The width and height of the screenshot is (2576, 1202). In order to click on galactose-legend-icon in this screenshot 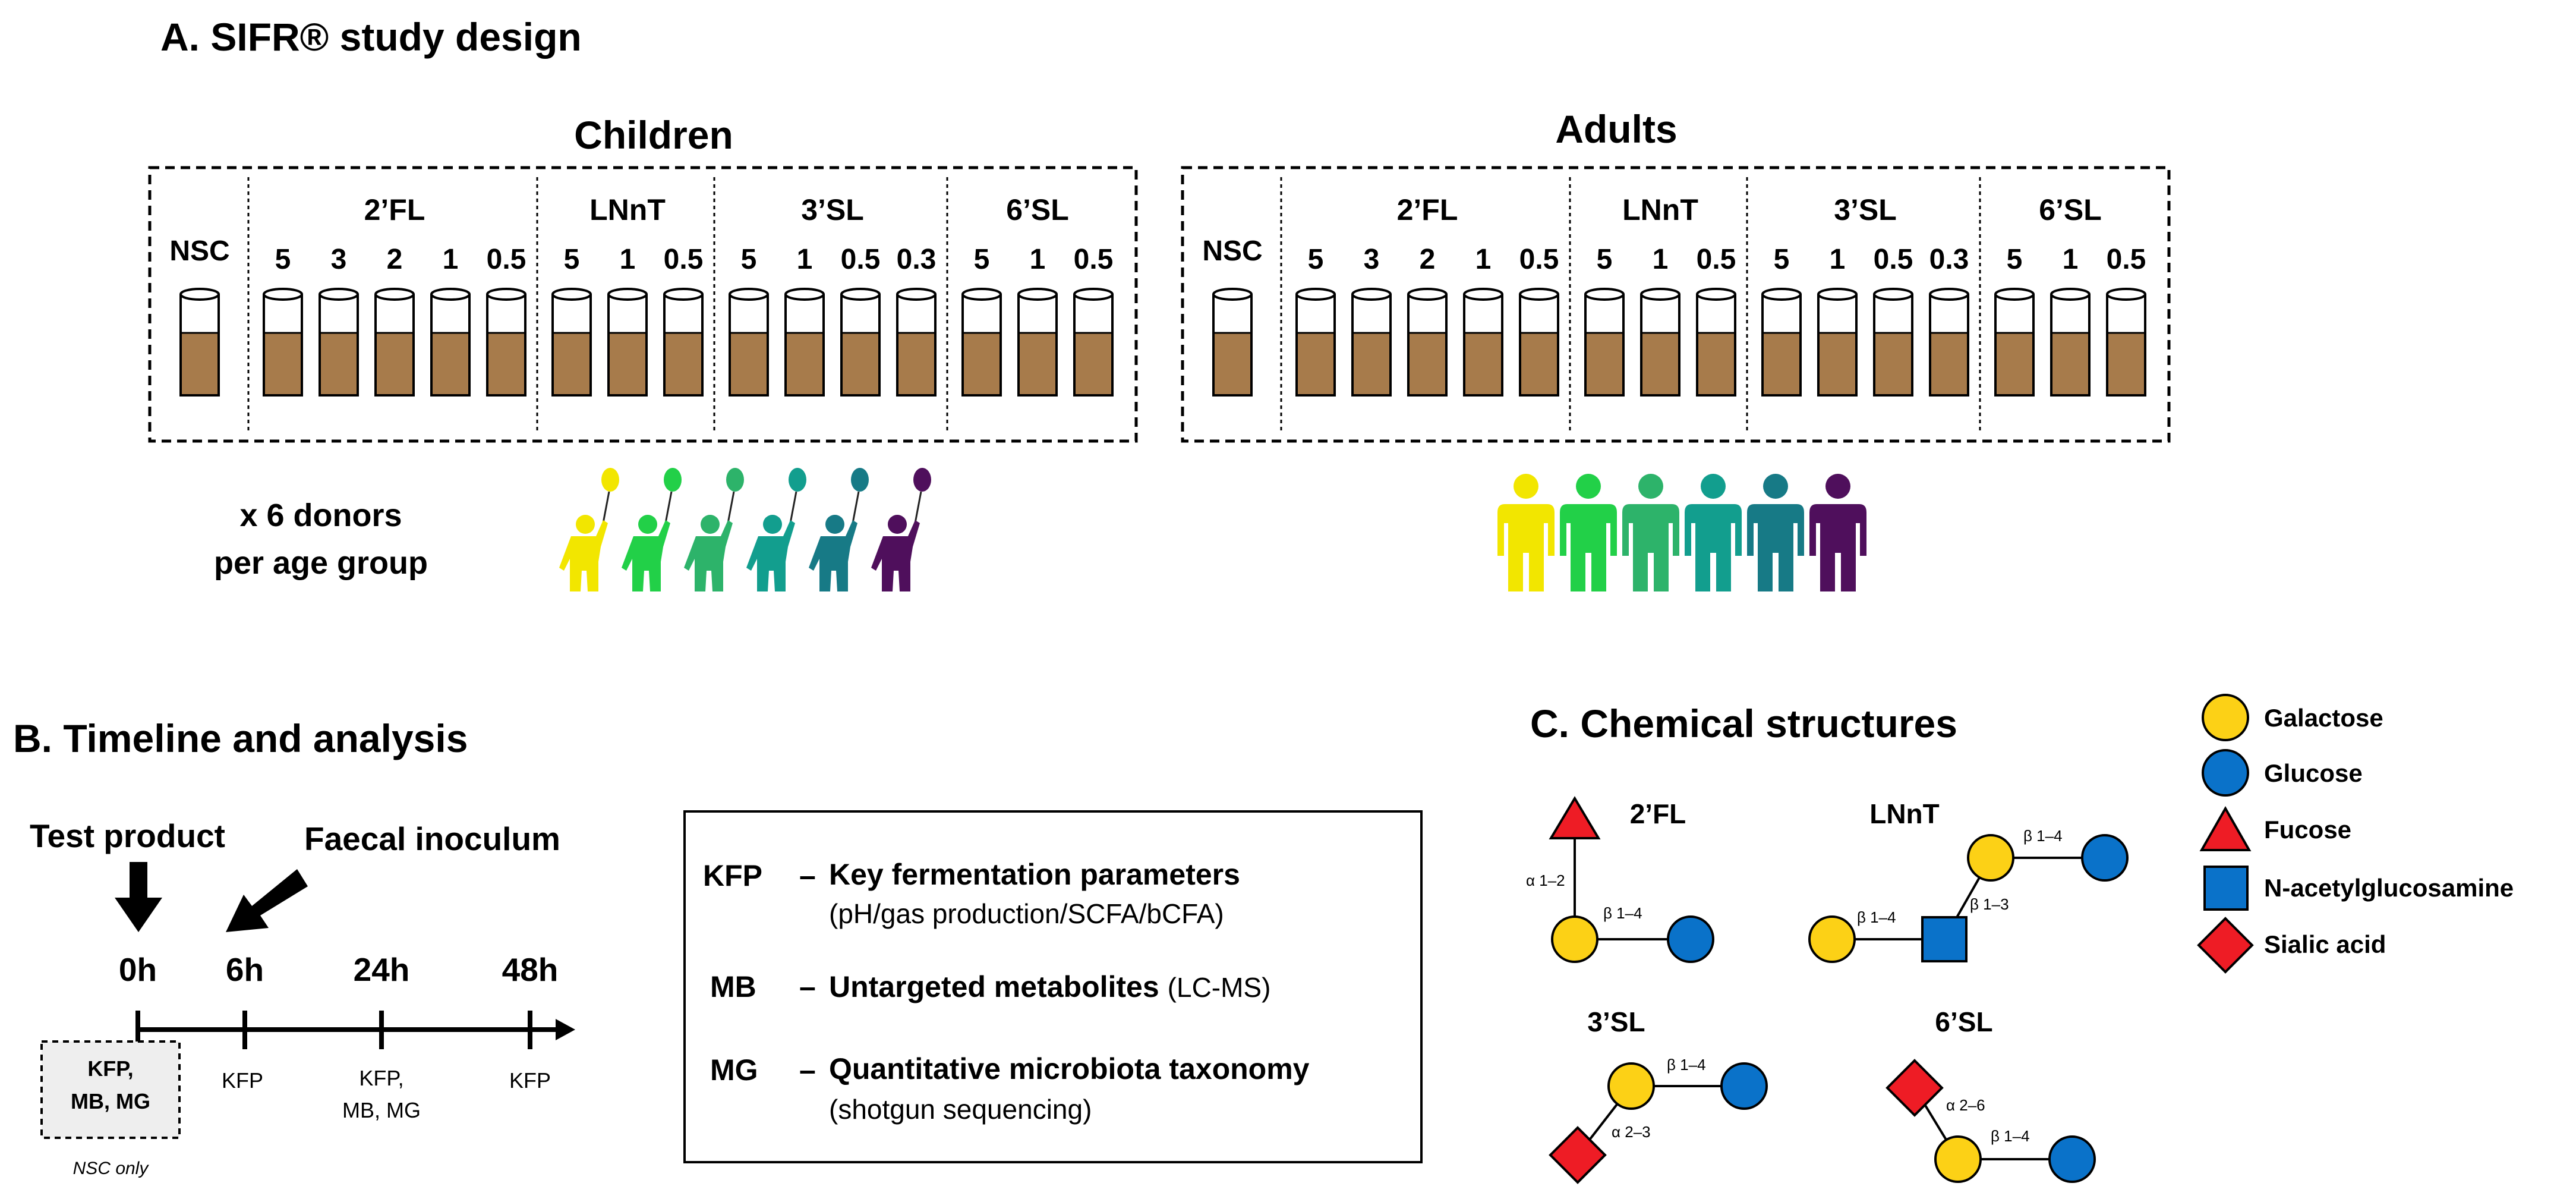, I will do `click(2225, 717)`.